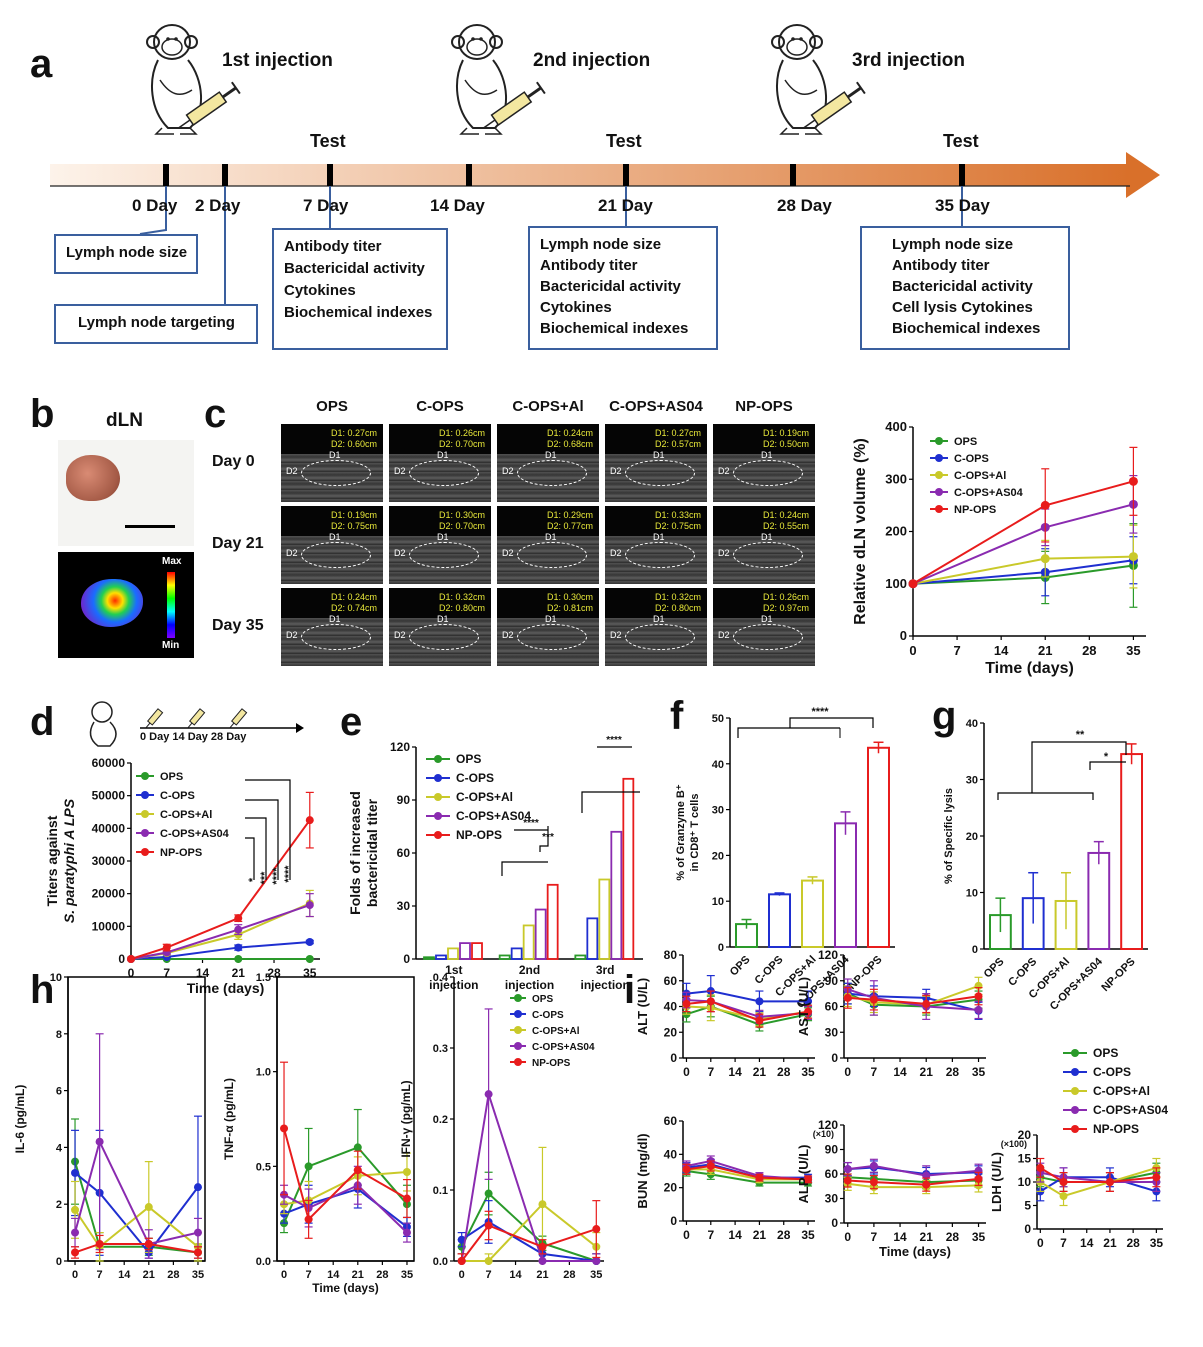  What do you see at coordinates (229, 1119) in the screenshot?
I see `y-axis-label: TNF-α (pg/mL)` at bounding box center [229, 1119].